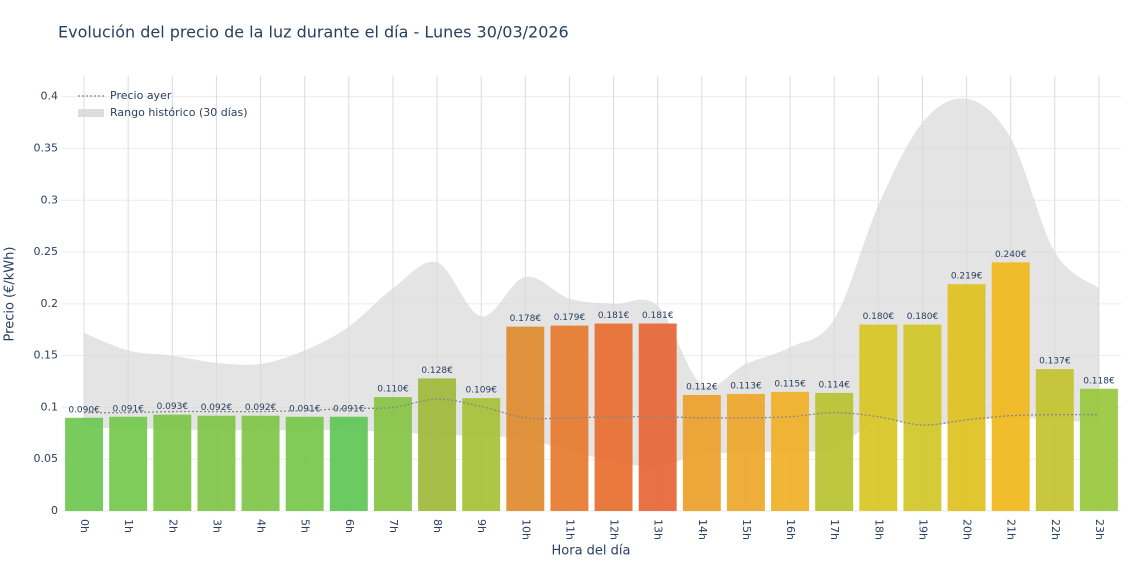  I want to click on x-tick-label: 12h, so click(614, 529).